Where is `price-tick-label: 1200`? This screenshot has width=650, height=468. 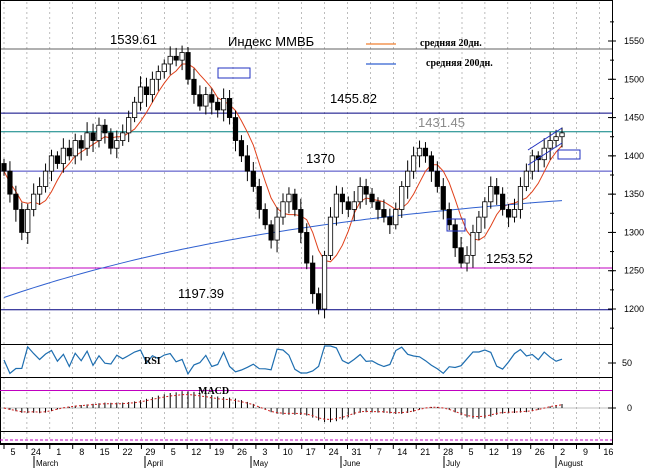 price-tick-label: 1200 is located at coordinates (634, 309).